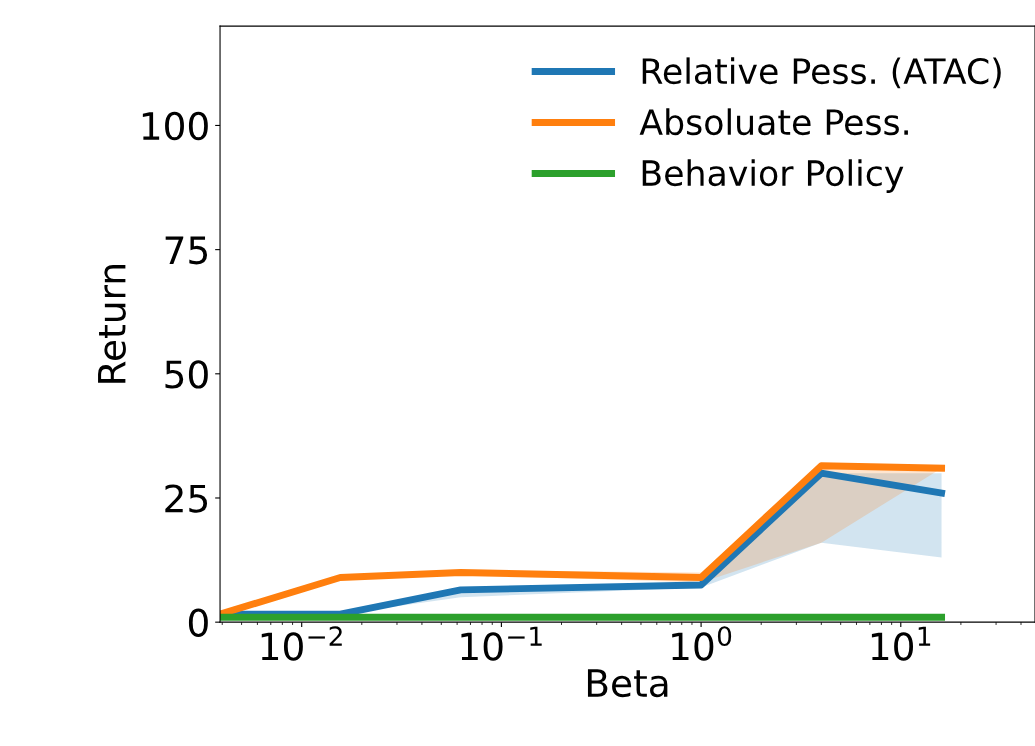 The width and height of the screenshot is (1035, 746). Describe the element at coordinates (301, 643) in the screenshot. I see `x-tick-label: 10$^{−2}$` at that location.